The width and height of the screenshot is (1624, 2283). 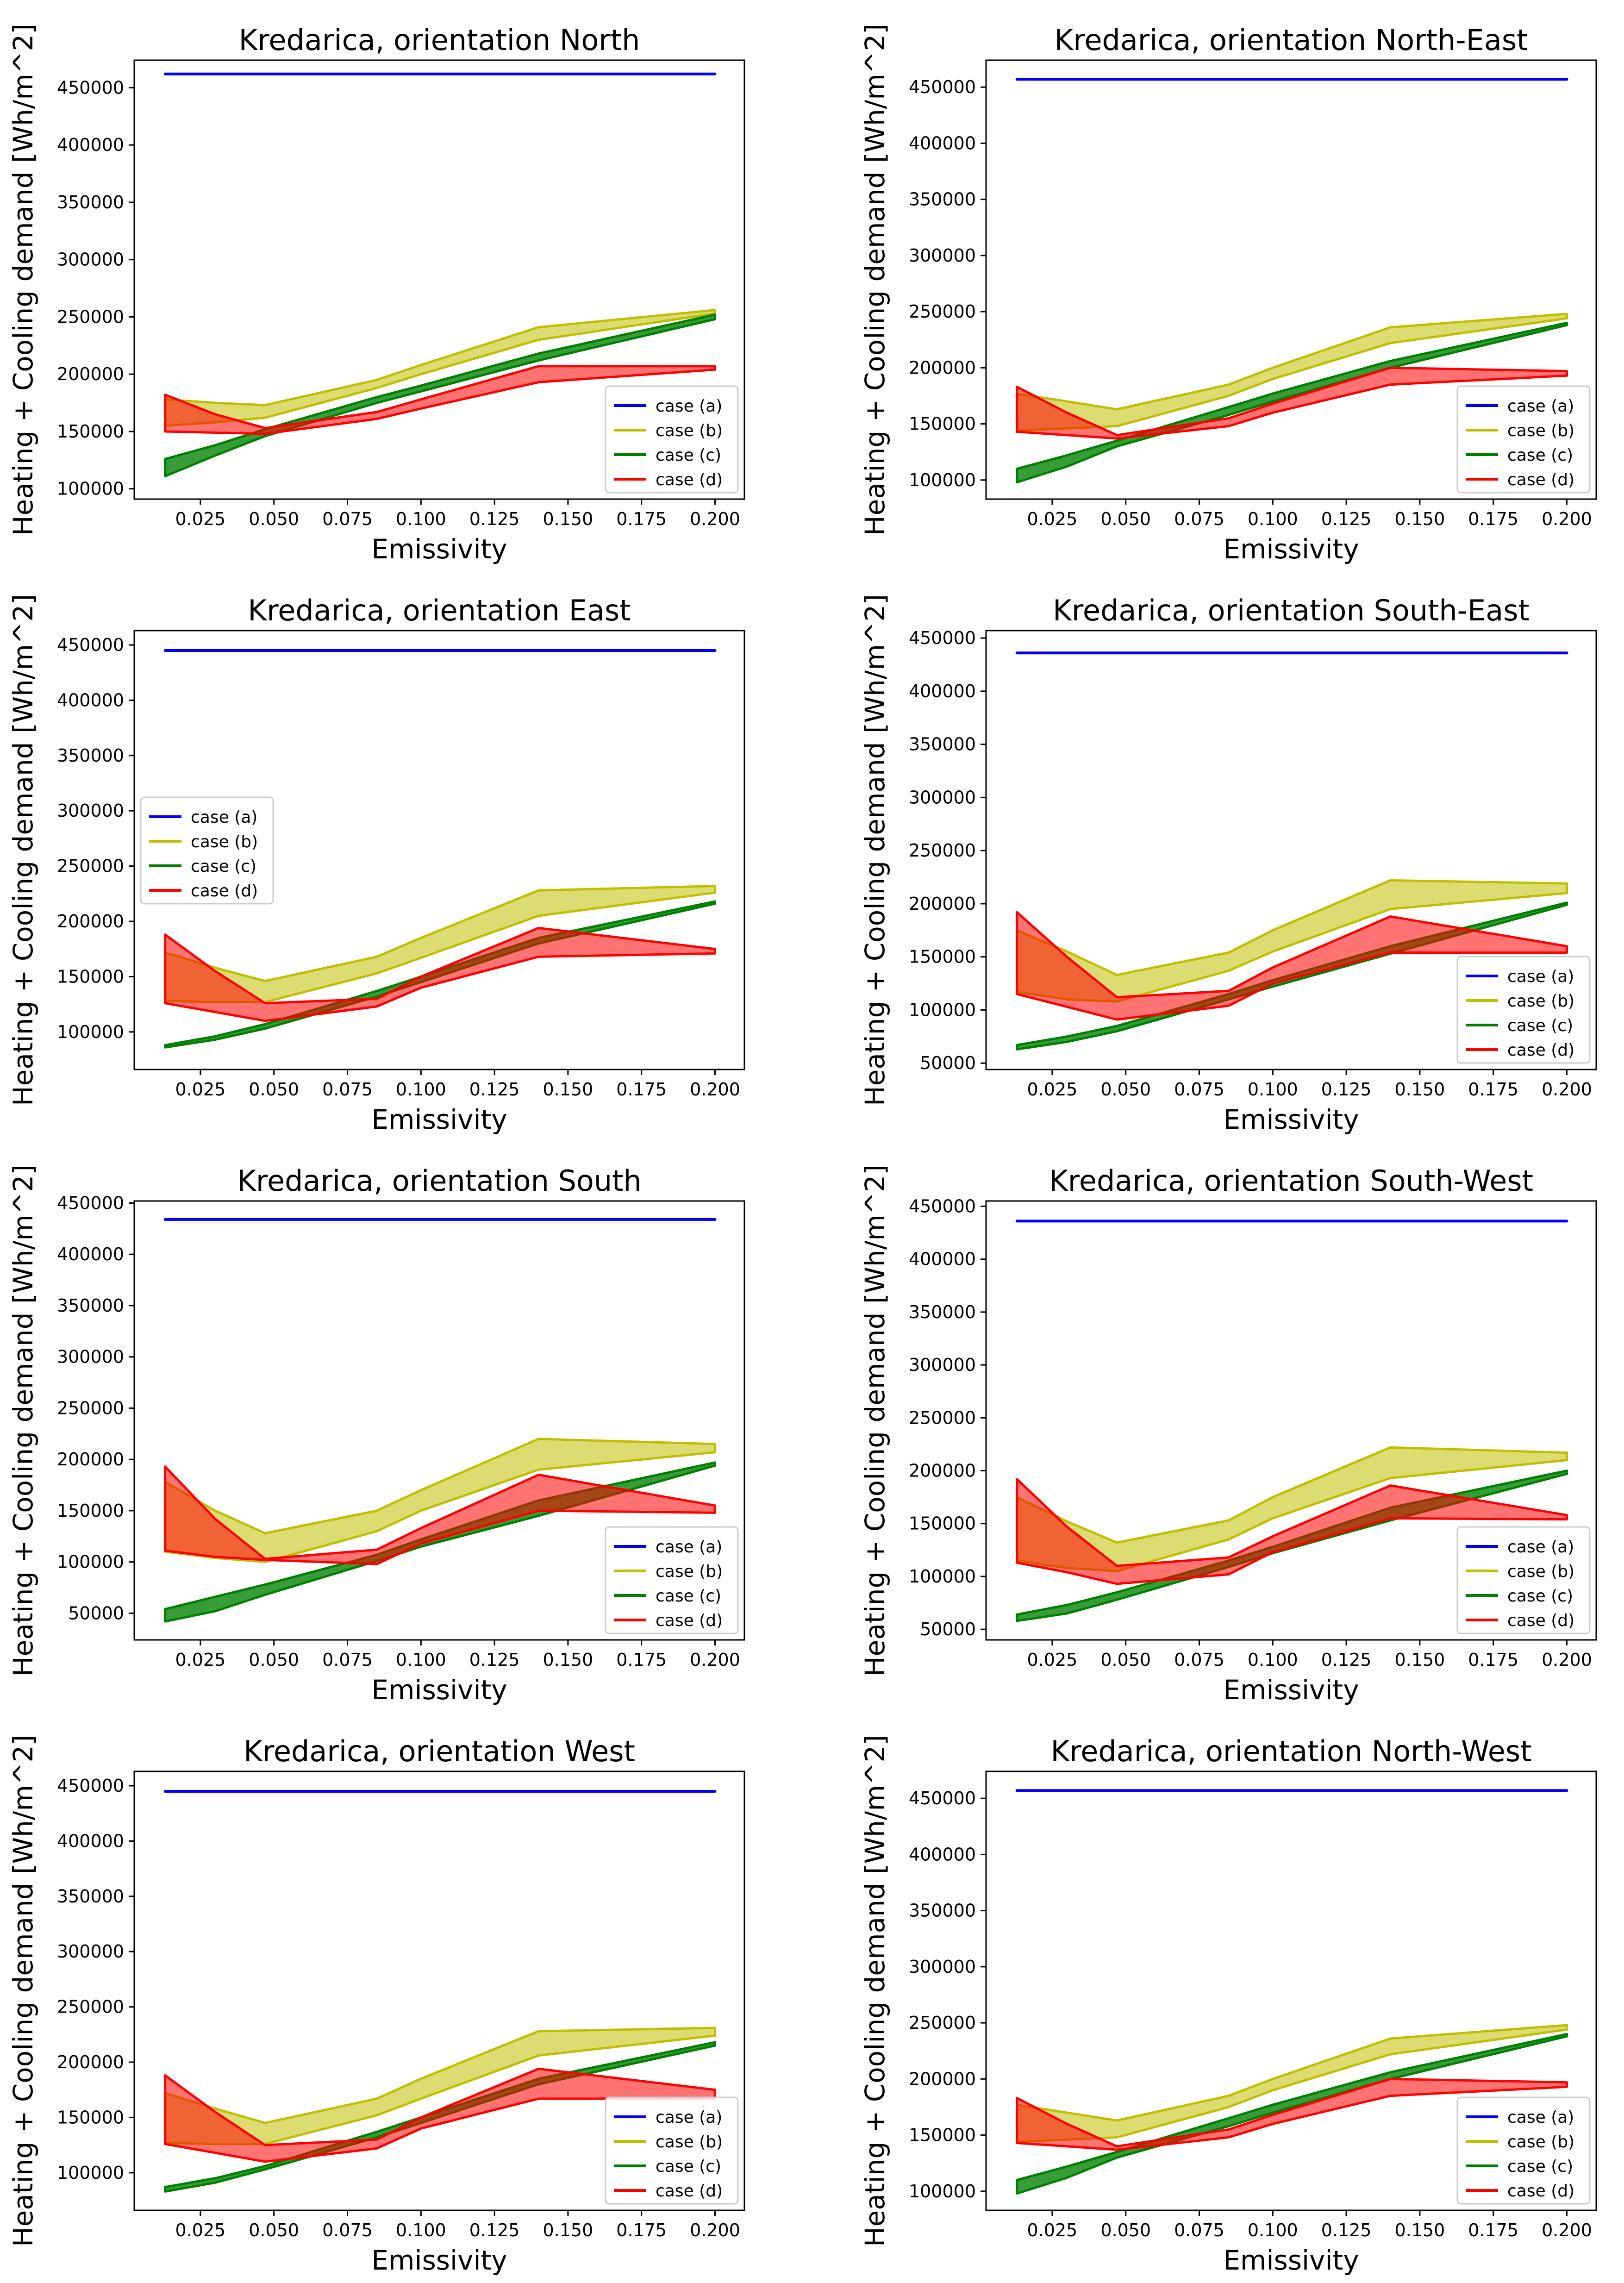 I want to click on chart-title: Kredarica, orientation North-East, so click(x=1291, y=40).